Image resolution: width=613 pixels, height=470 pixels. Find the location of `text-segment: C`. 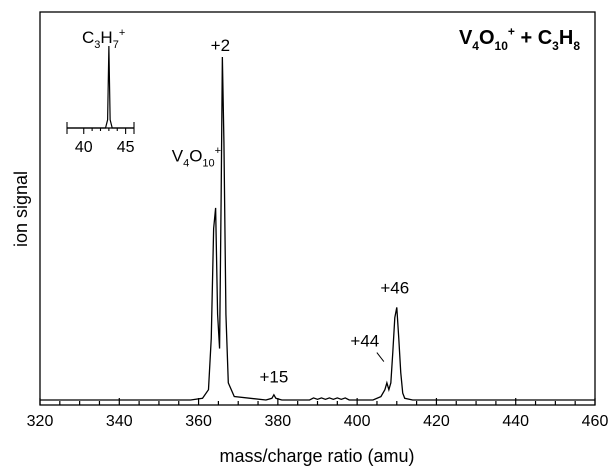

text-segment: C is located at coordinates (88, 37).